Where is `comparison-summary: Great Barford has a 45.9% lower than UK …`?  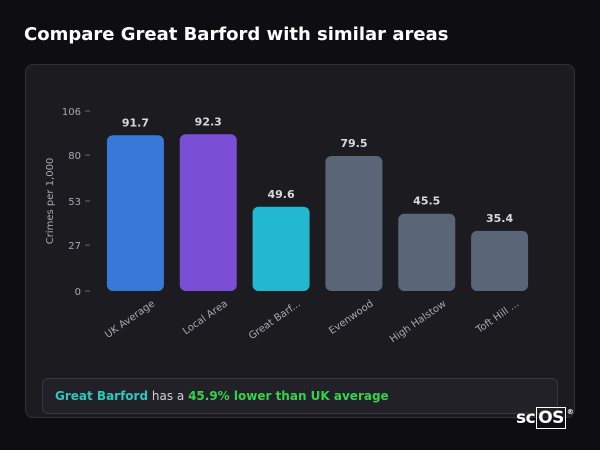 comparison-summary: Great Barford has a 45.9% lower than UK … is located at coordinates (300, 396).